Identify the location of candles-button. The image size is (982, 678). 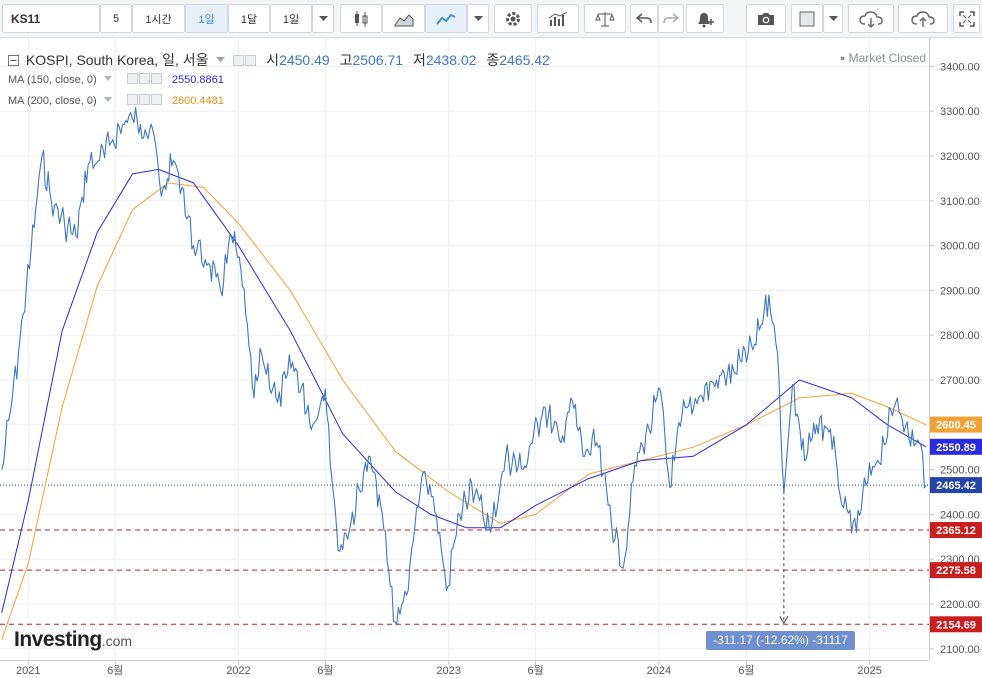
(361, 18).